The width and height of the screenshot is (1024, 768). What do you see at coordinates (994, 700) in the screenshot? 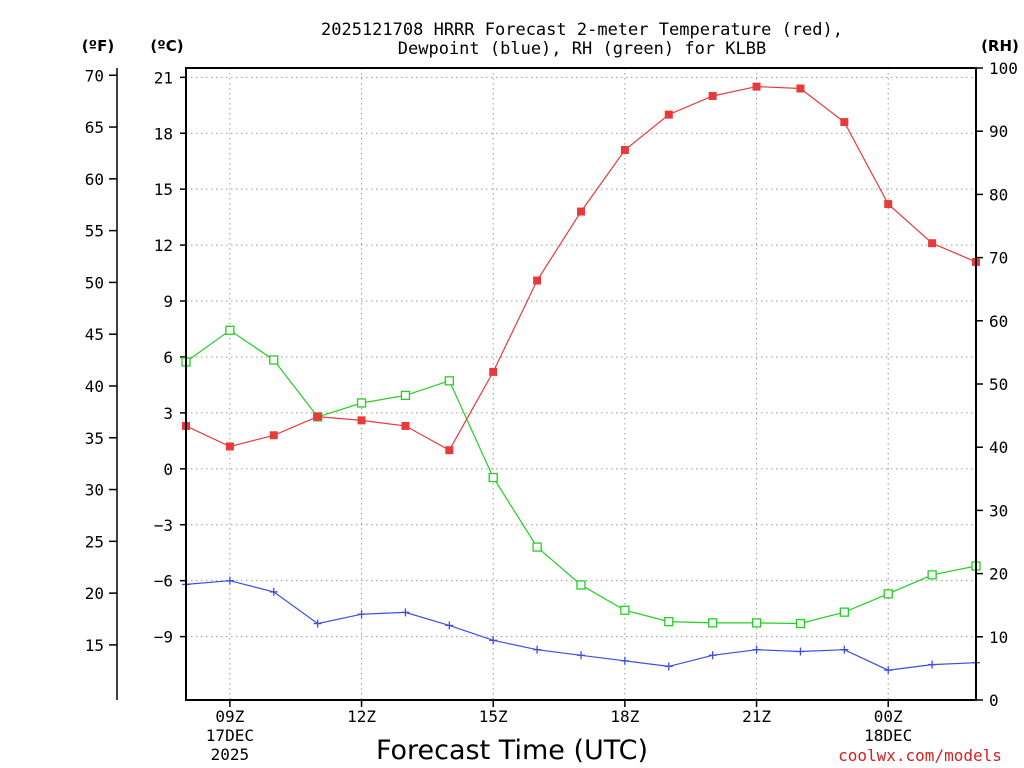
I see `rh-tick-label: 0` at bounding box center [994, 700].